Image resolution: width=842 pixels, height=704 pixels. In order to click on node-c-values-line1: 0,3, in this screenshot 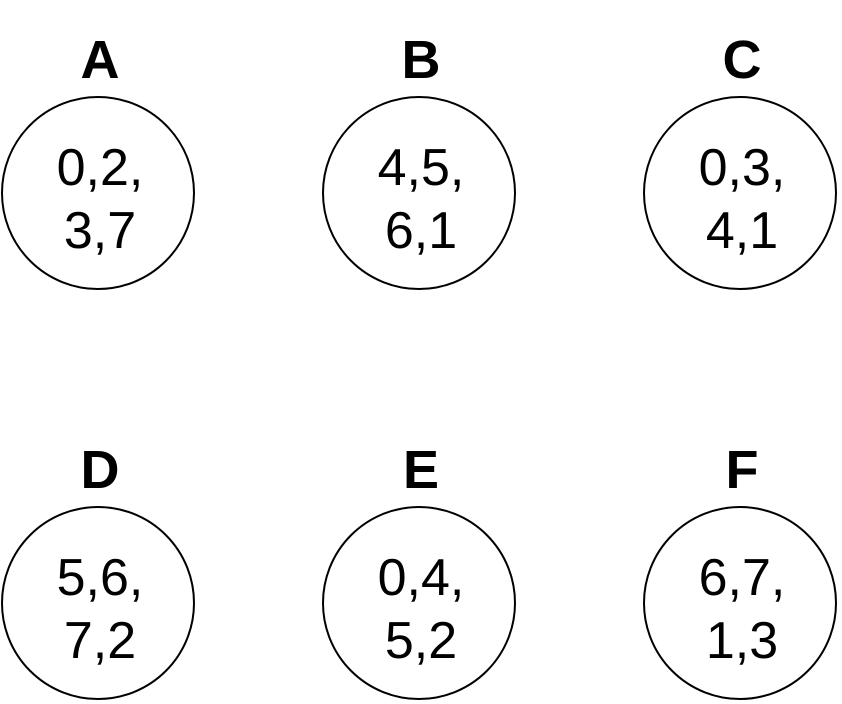, I will do `click(742, 168)`.